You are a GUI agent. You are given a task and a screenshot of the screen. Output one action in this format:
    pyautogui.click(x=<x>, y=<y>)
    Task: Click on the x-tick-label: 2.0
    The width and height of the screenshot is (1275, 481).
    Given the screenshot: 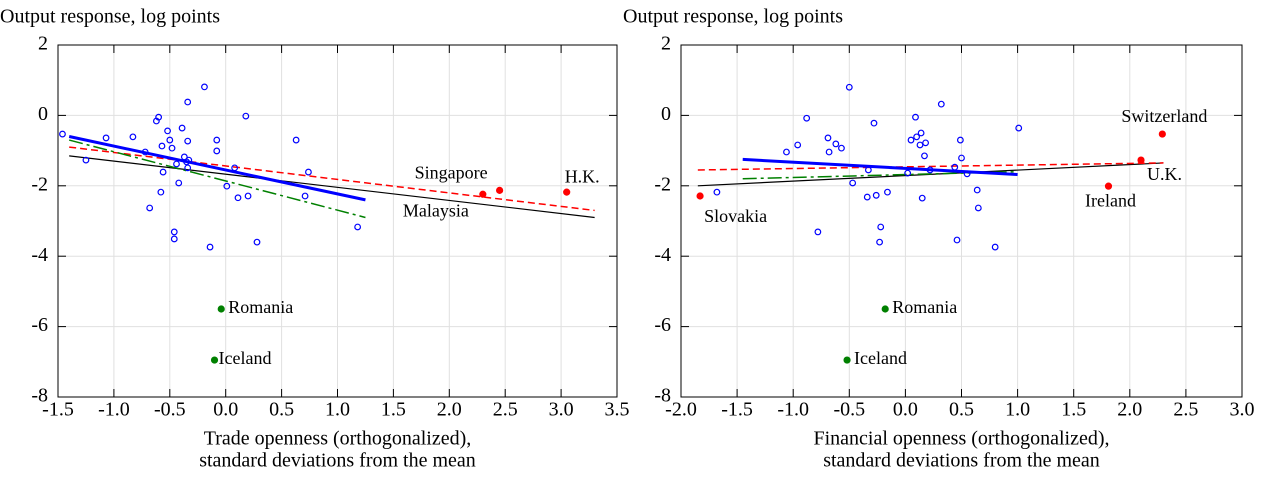 What is the action you would take?
    pyautogui.click(x=1129, y=410)
    